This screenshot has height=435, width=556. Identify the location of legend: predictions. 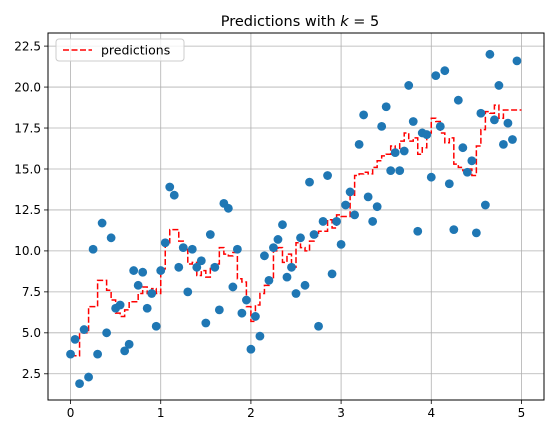
(120, 50).